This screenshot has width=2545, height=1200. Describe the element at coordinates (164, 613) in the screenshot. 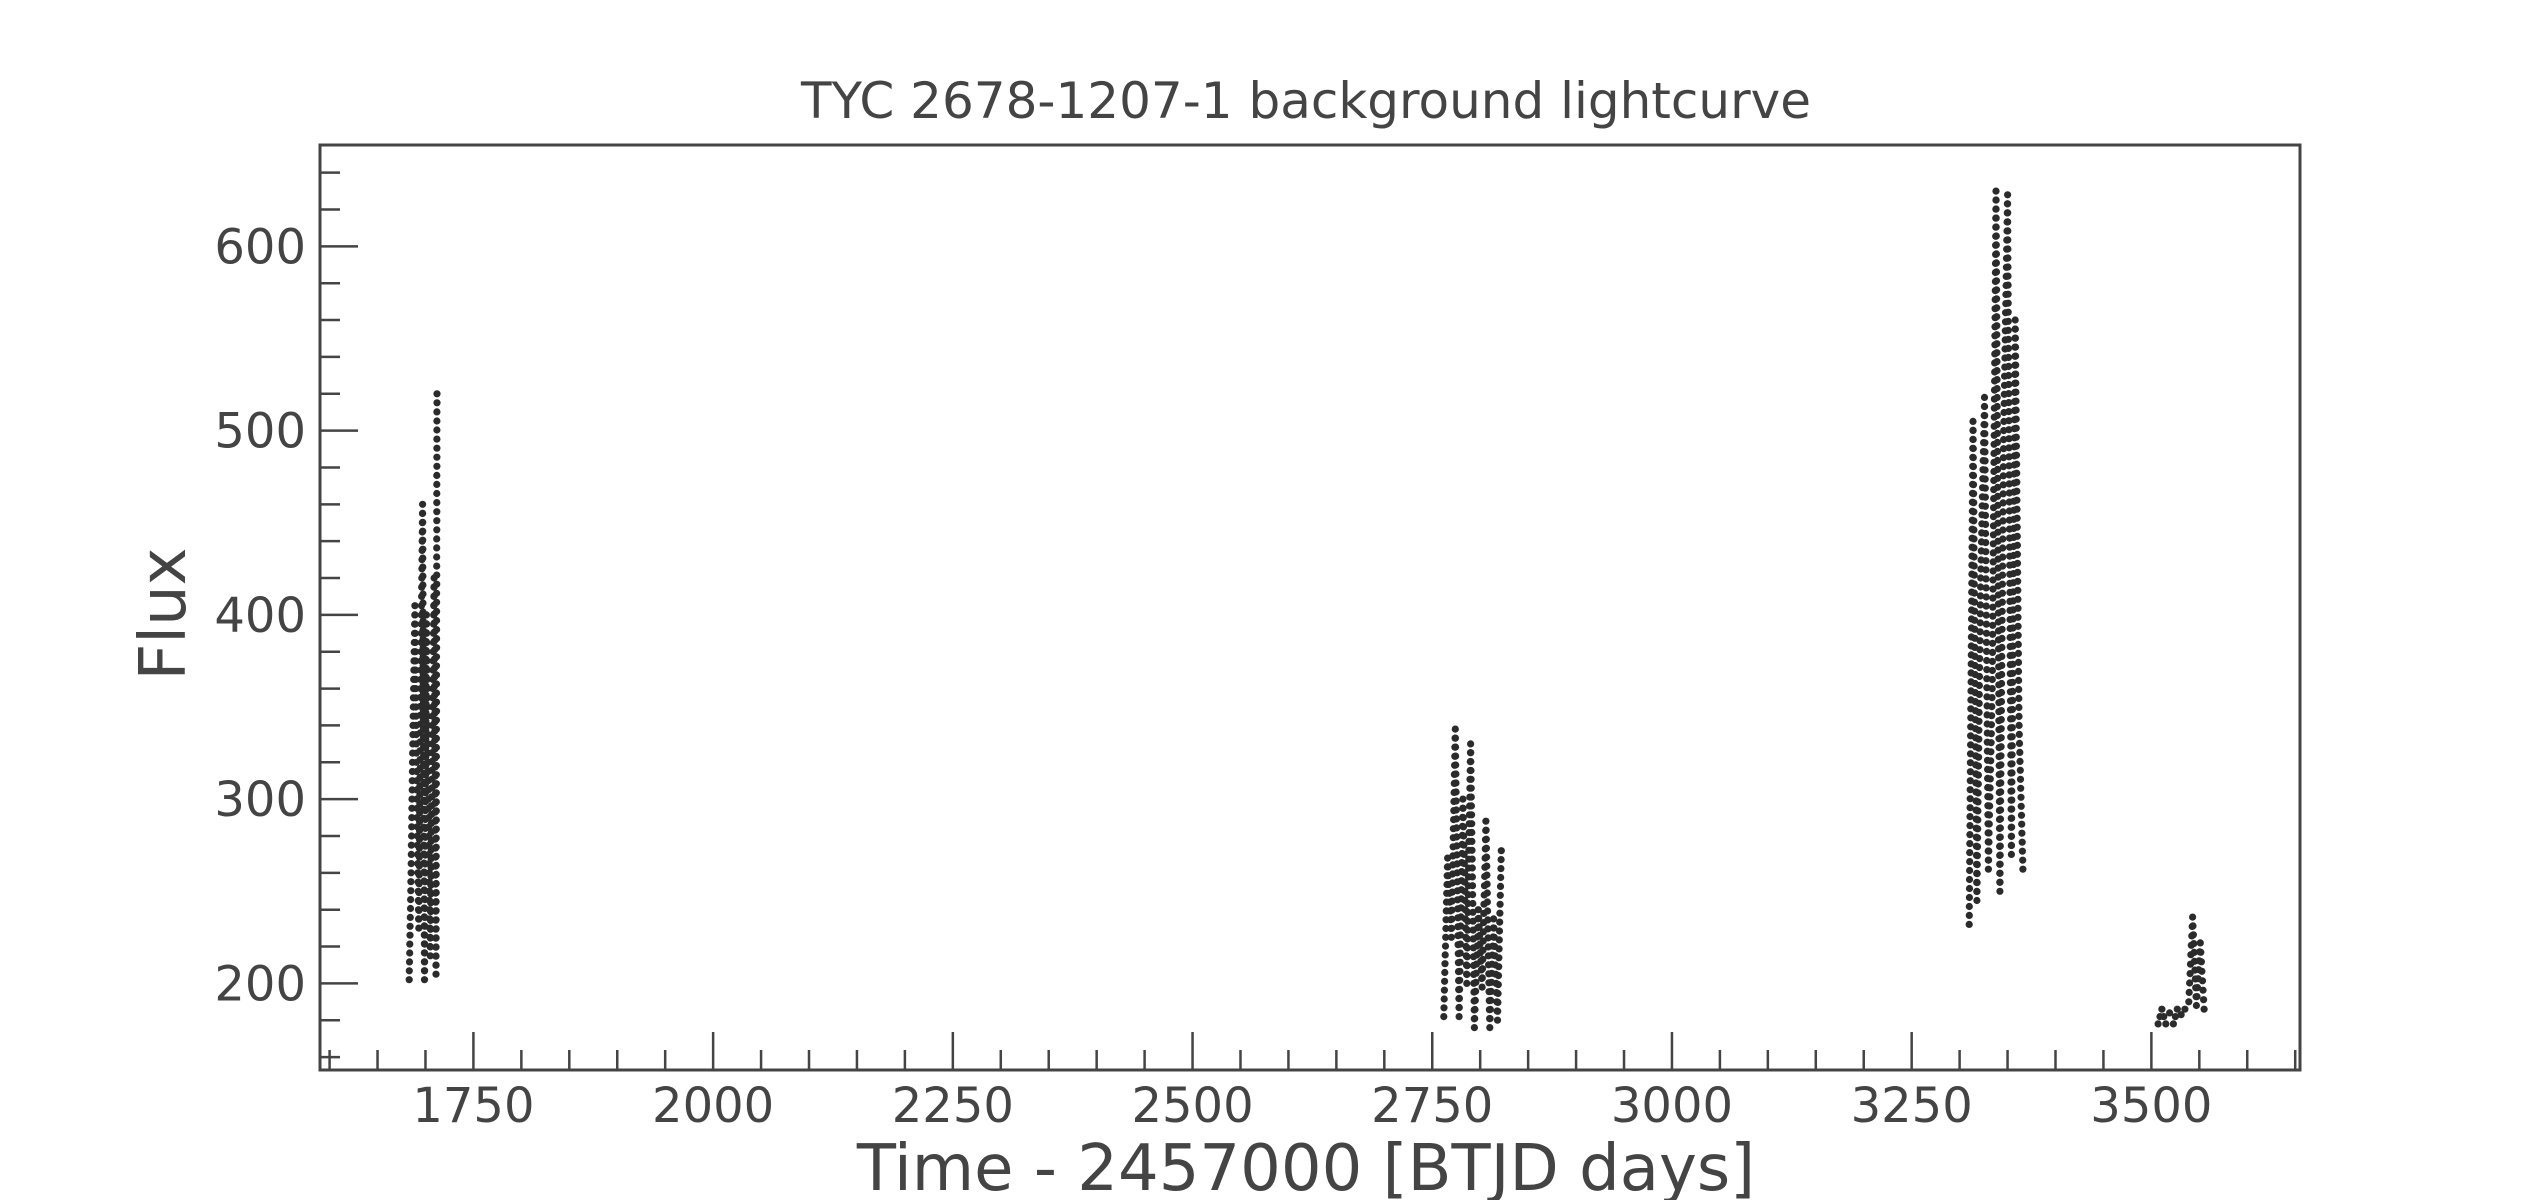

I see `y-axis-label: Flux` at that location.